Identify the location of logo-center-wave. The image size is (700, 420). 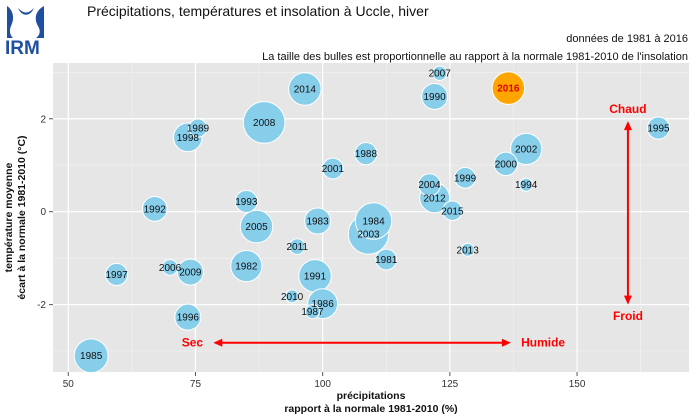
(26, 11).